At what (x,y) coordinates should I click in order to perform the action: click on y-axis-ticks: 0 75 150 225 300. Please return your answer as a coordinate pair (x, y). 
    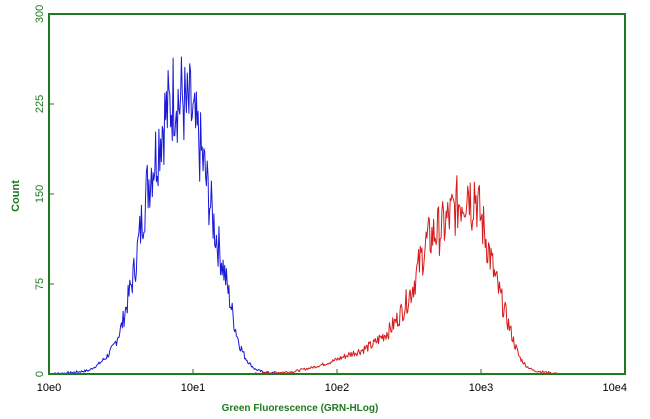
    Looking at the image, I should click on (44, 191).